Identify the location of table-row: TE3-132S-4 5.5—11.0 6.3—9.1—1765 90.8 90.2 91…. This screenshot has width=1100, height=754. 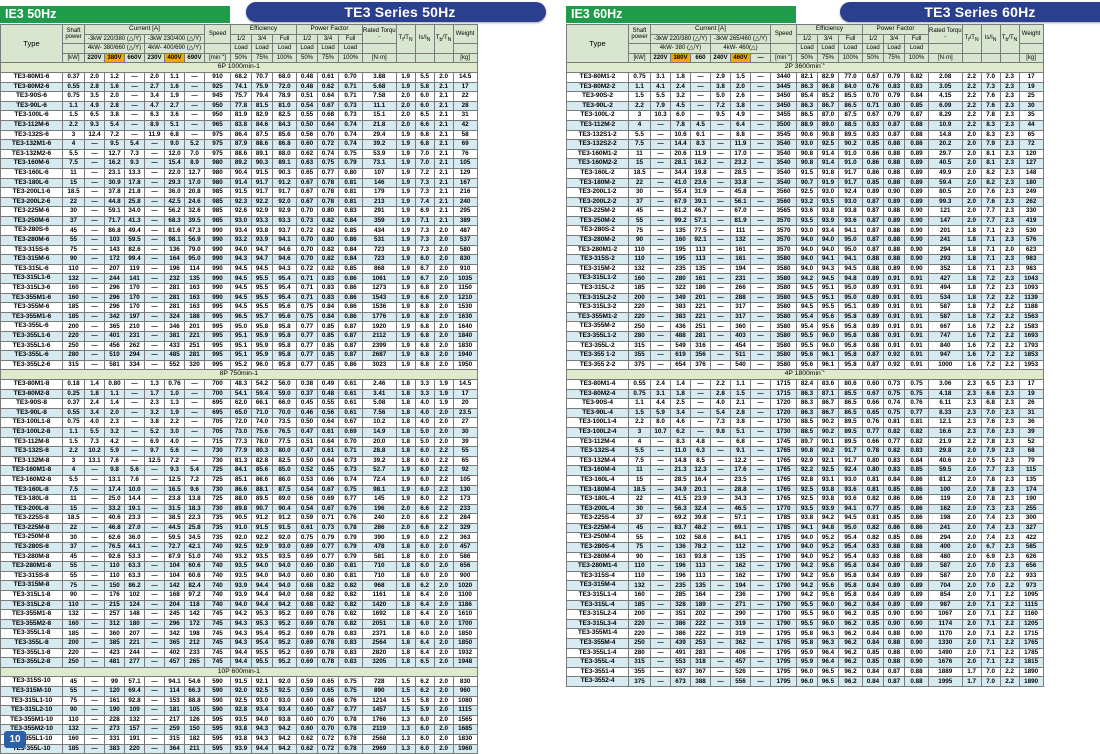
(805, 451).